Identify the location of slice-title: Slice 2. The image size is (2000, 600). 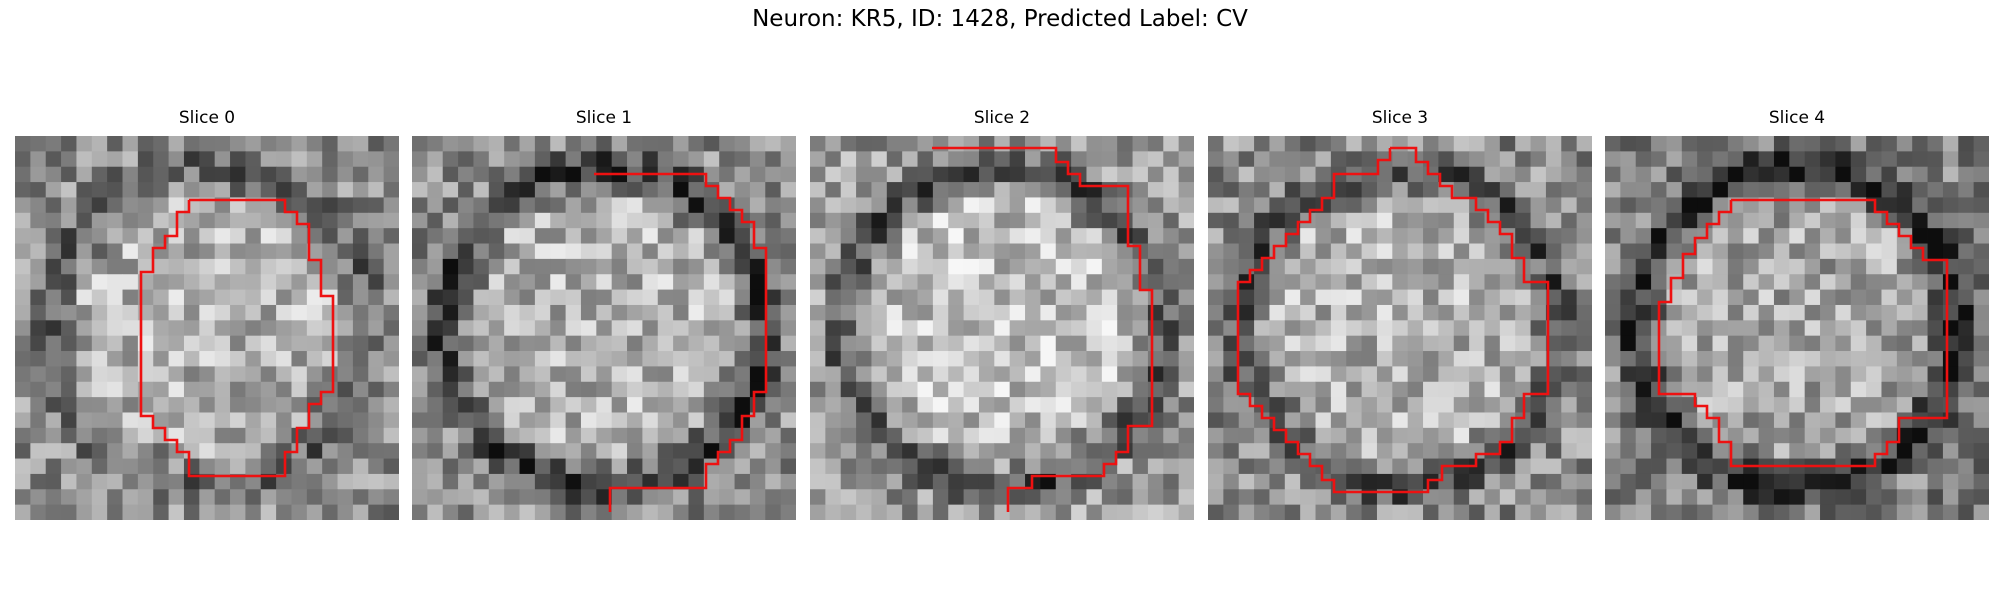
(1002, 118).